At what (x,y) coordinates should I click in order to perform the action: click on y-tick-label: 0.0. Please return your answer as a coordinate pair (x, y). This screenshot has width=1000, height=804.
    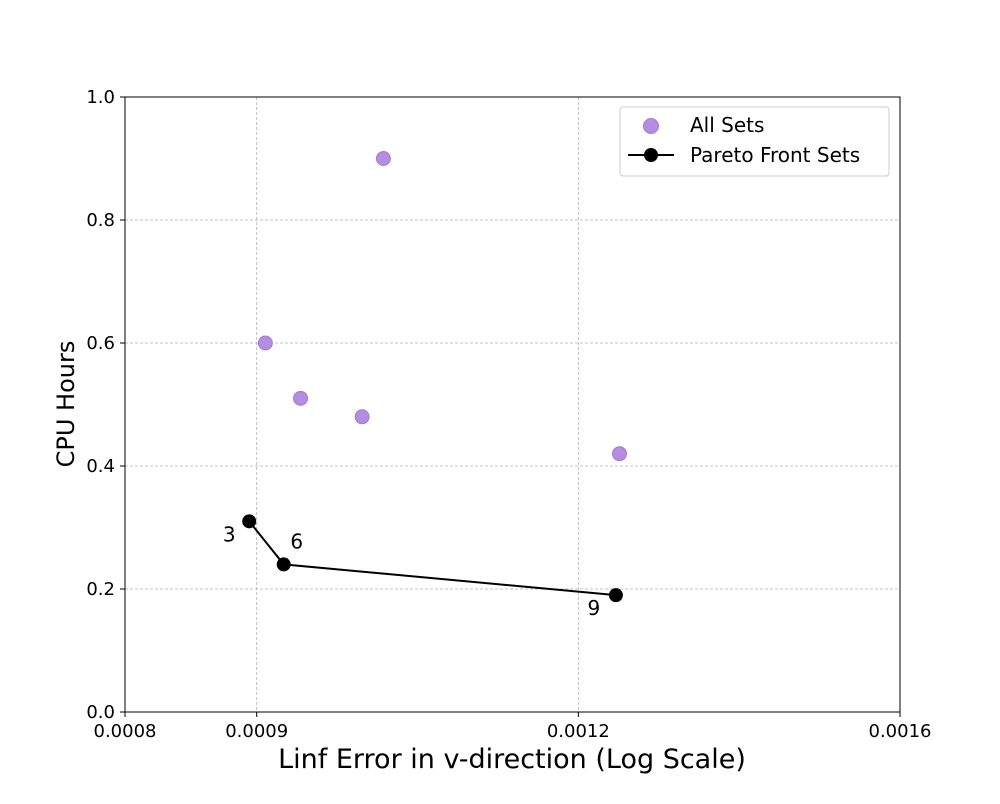
    Looking at the image, I should click on (100, 712).